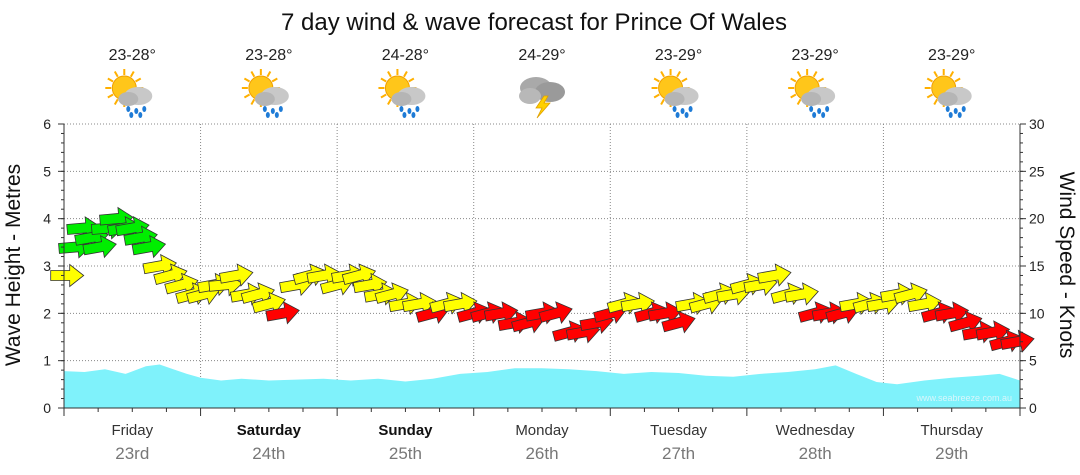 This screenshot has width=1080, height=475. I want to click on wave-height-series, so click(542, 386).